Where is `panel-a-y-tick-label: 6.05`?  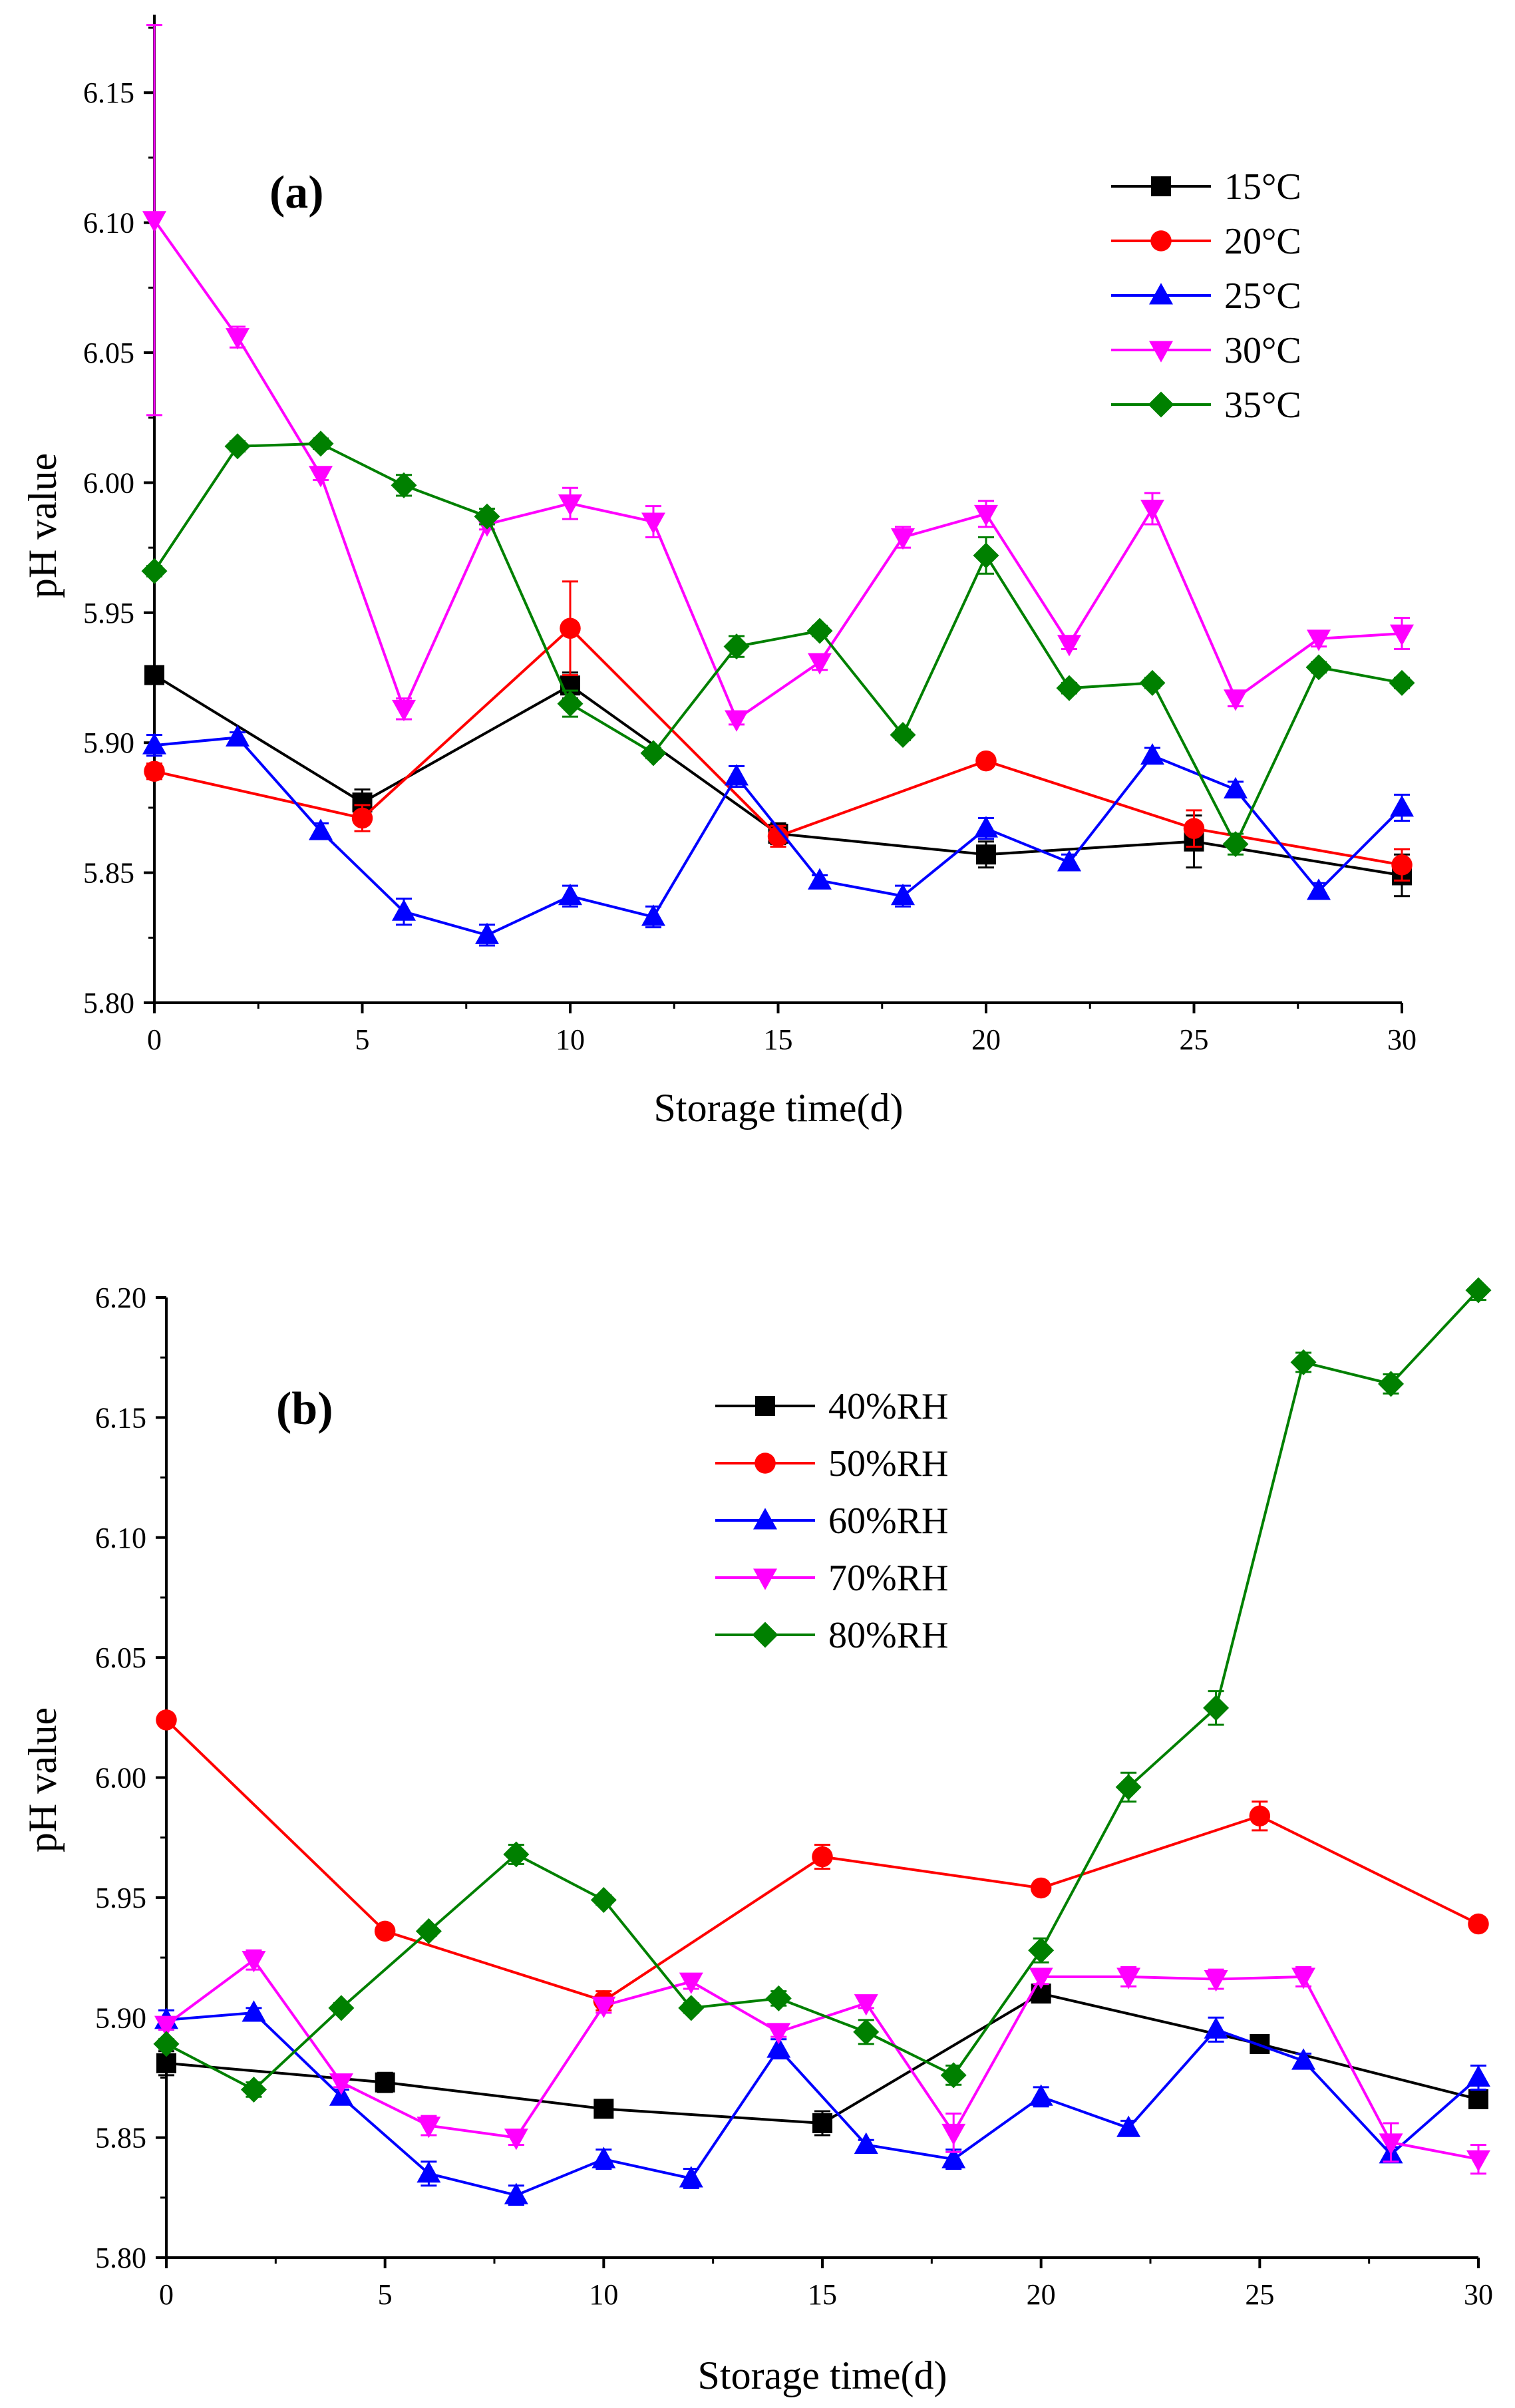 panel-a-y-tick-label: 6.05 is located at coordinates (108, 353).